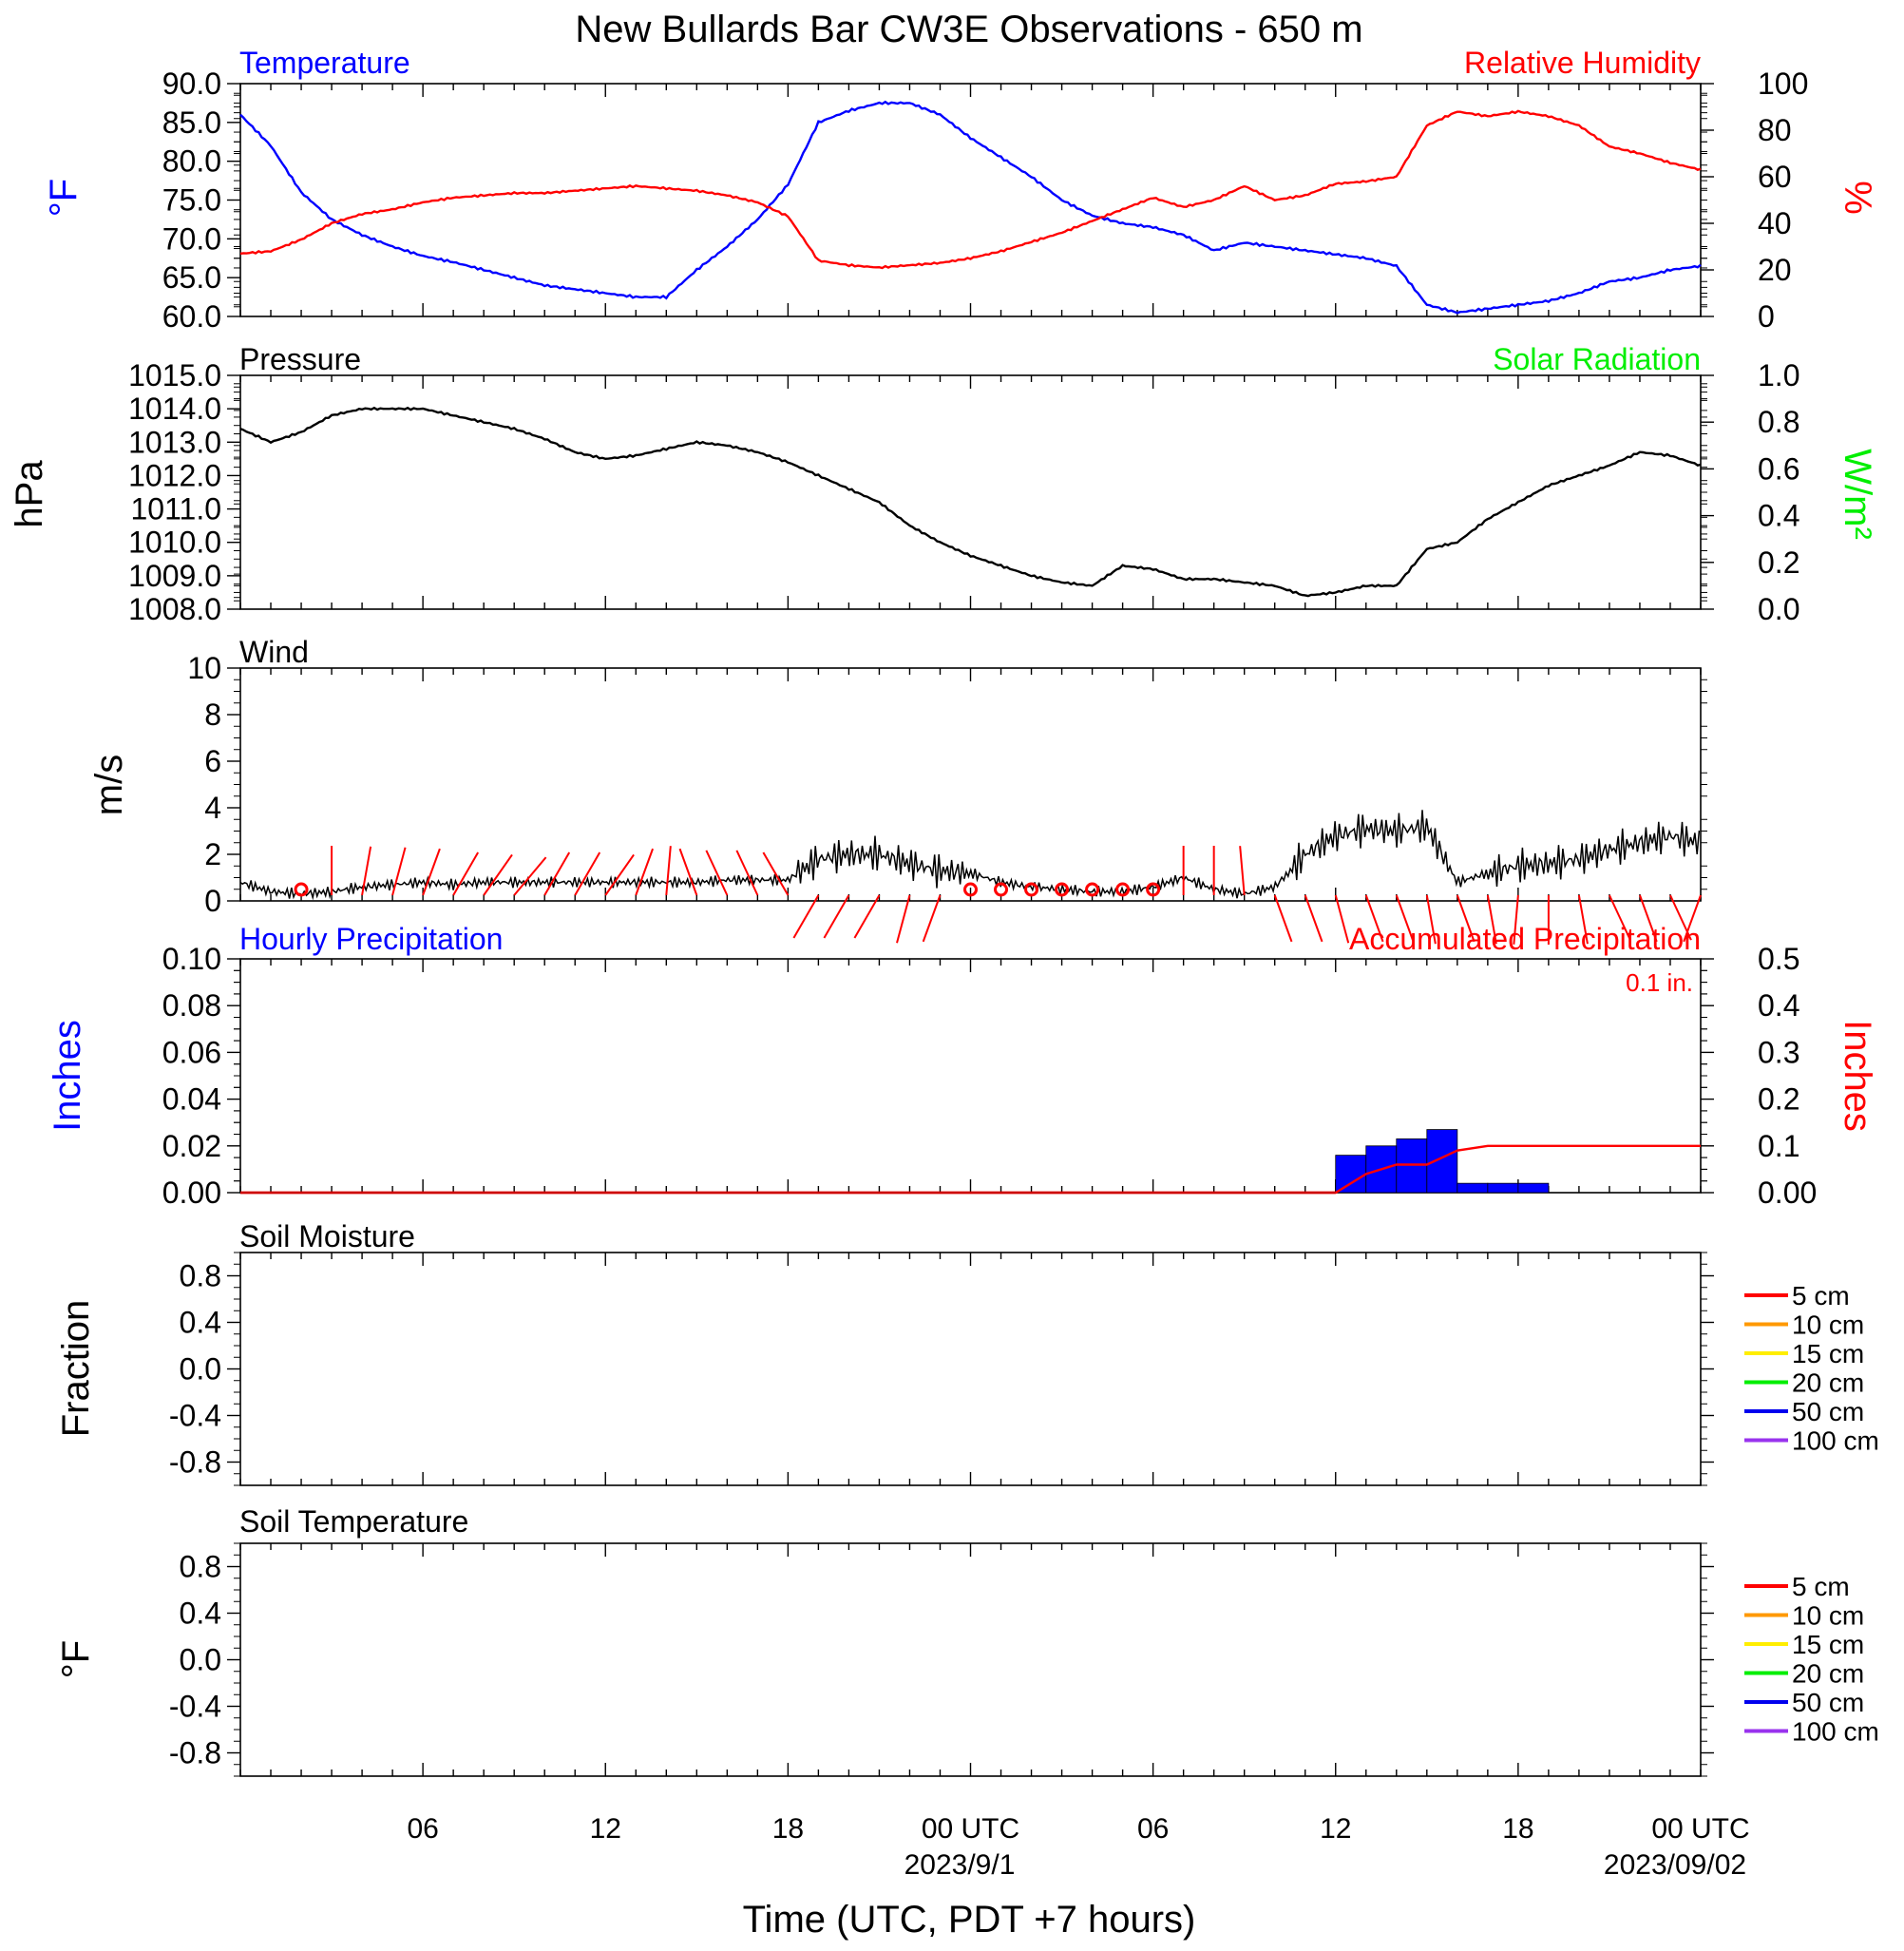 This screenshot has width=1904, height=1951. I want to click on date-label-2023-9-1: 2023/9/1, so click(960, 1865).